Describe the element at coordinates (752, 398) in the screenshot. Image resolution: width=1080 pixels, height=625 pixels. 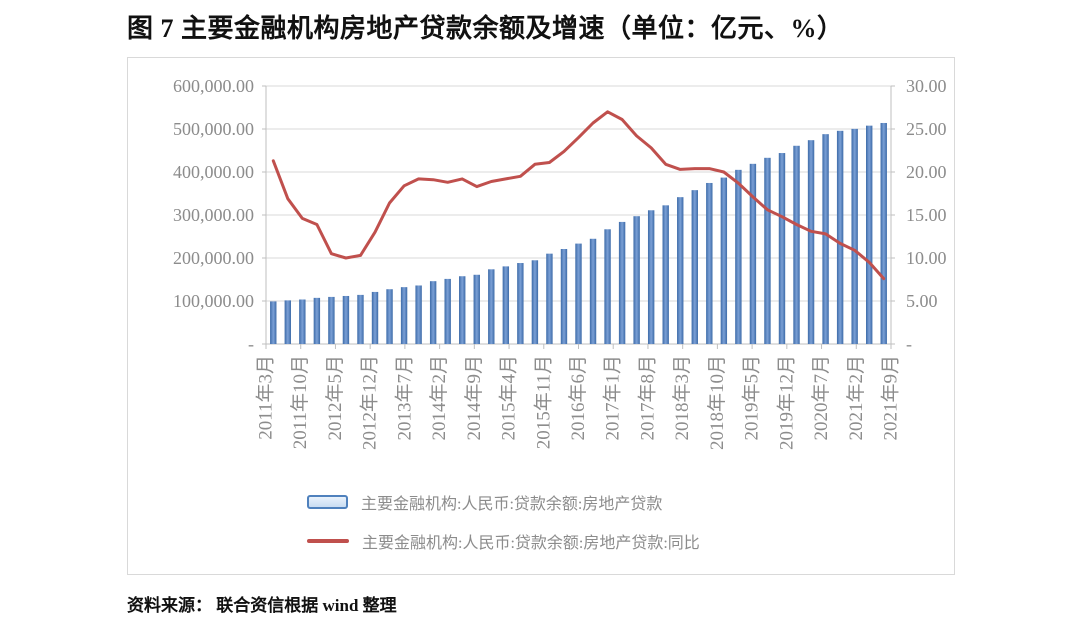
I see `svg-text: 2019年5月` at that location.